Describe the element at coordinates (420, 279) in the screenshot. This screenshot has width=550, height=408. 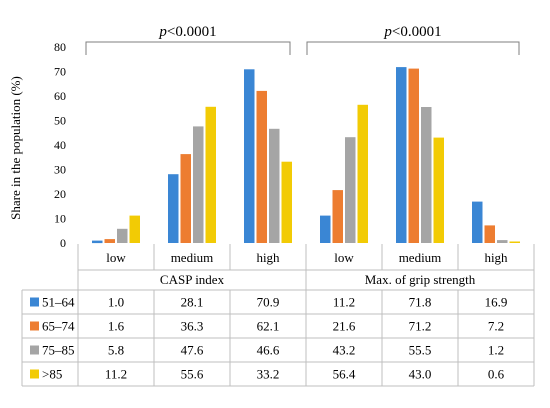
I see `group-label: Max. of grip strength` at that location.